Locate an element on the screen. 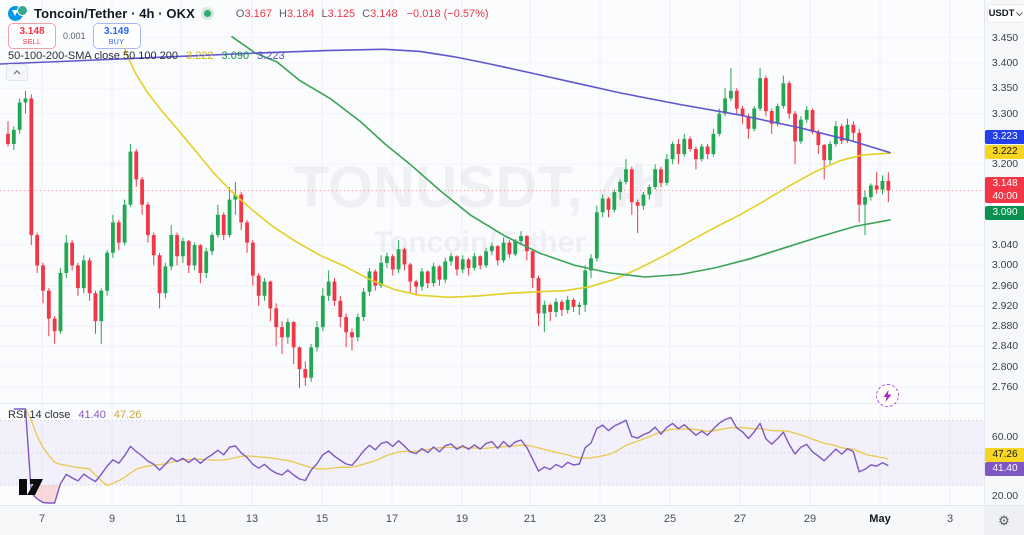  rsi-ma-chip: 47.26 is located at coordinates (1004, 455).